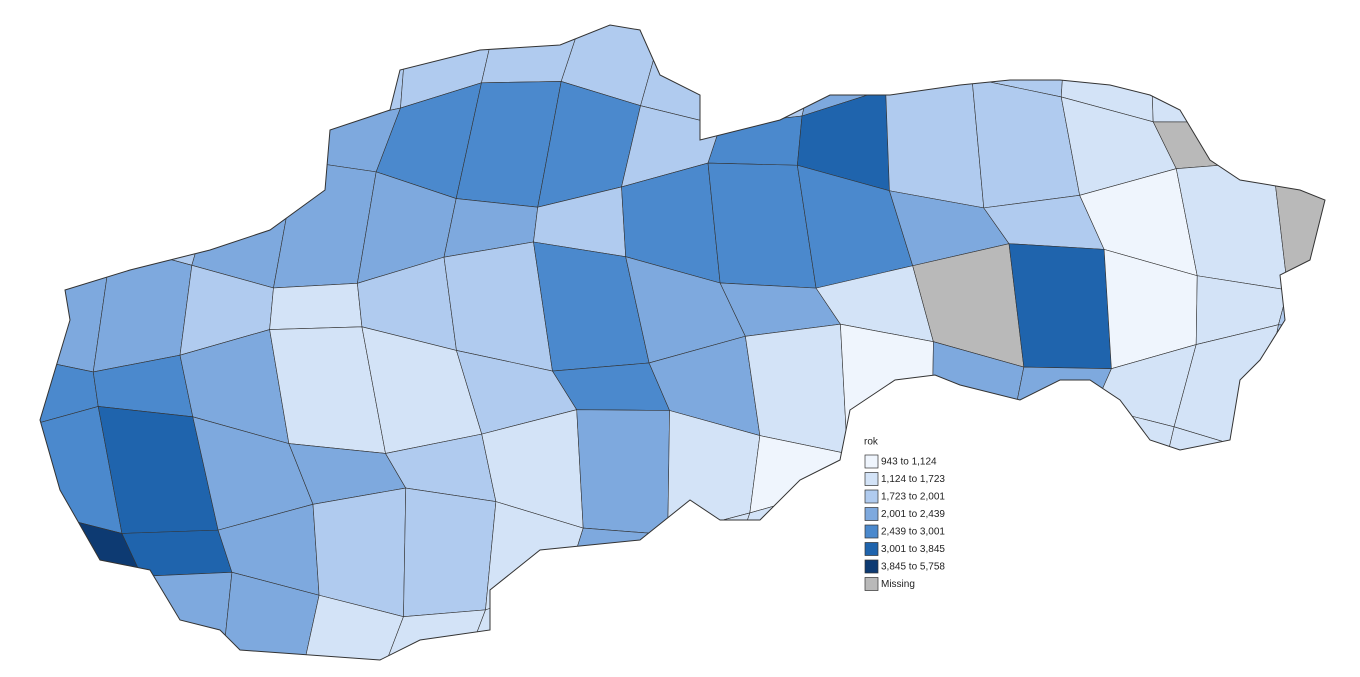  What do you see at coordinates (913, 497) in the screenshot?
I see `legend-label: 1,723 to 2,001` at bounding box center [913, 497].